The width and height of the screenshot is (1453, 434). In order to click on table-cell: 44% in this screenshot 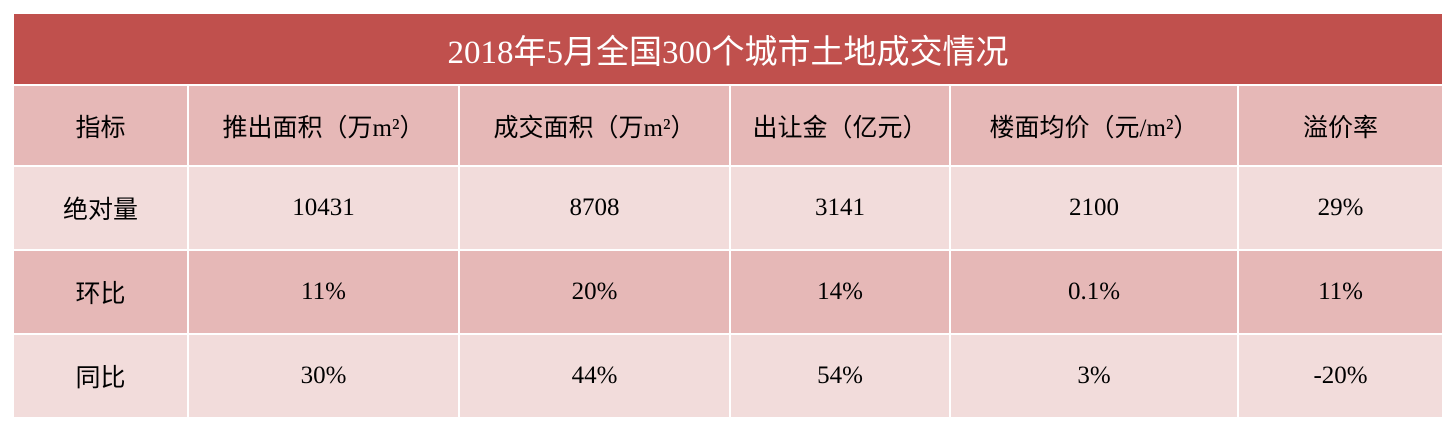, I will do `click(594, 376)`.